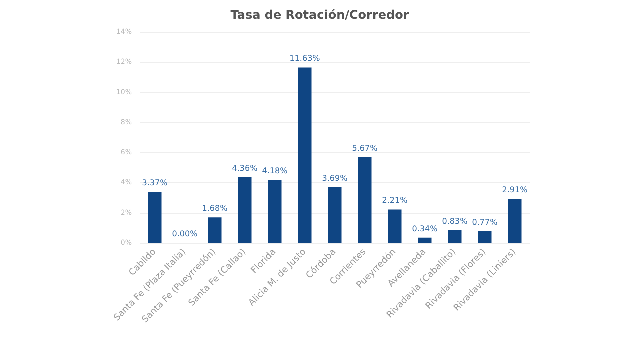  What do you see at coordinates (305, 59) in the screenshot?
I see `data-label: 11.63%` at bounding box center [305, 59].